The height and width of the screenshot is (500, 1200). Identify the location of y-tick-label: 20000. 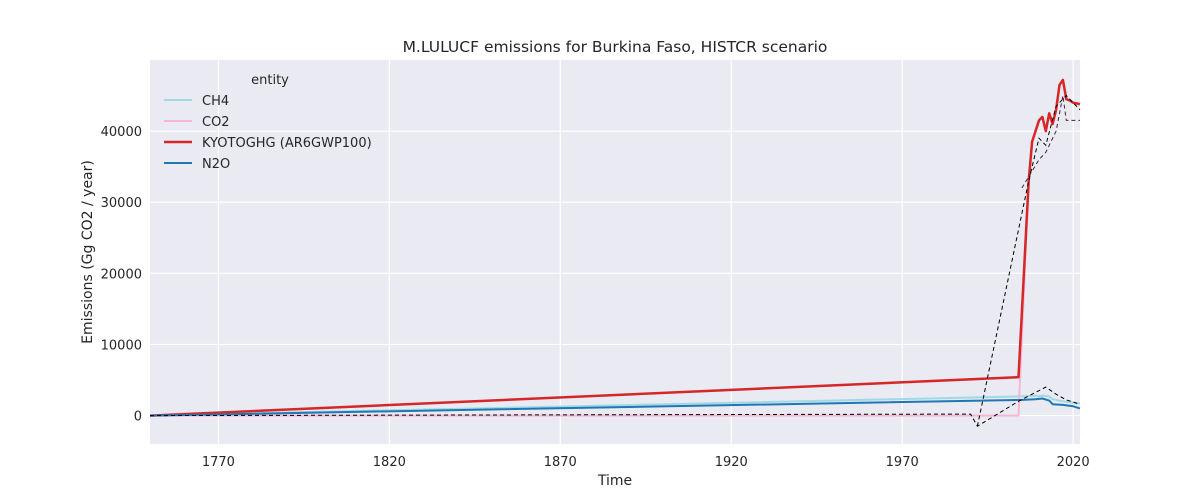
(121, 274).